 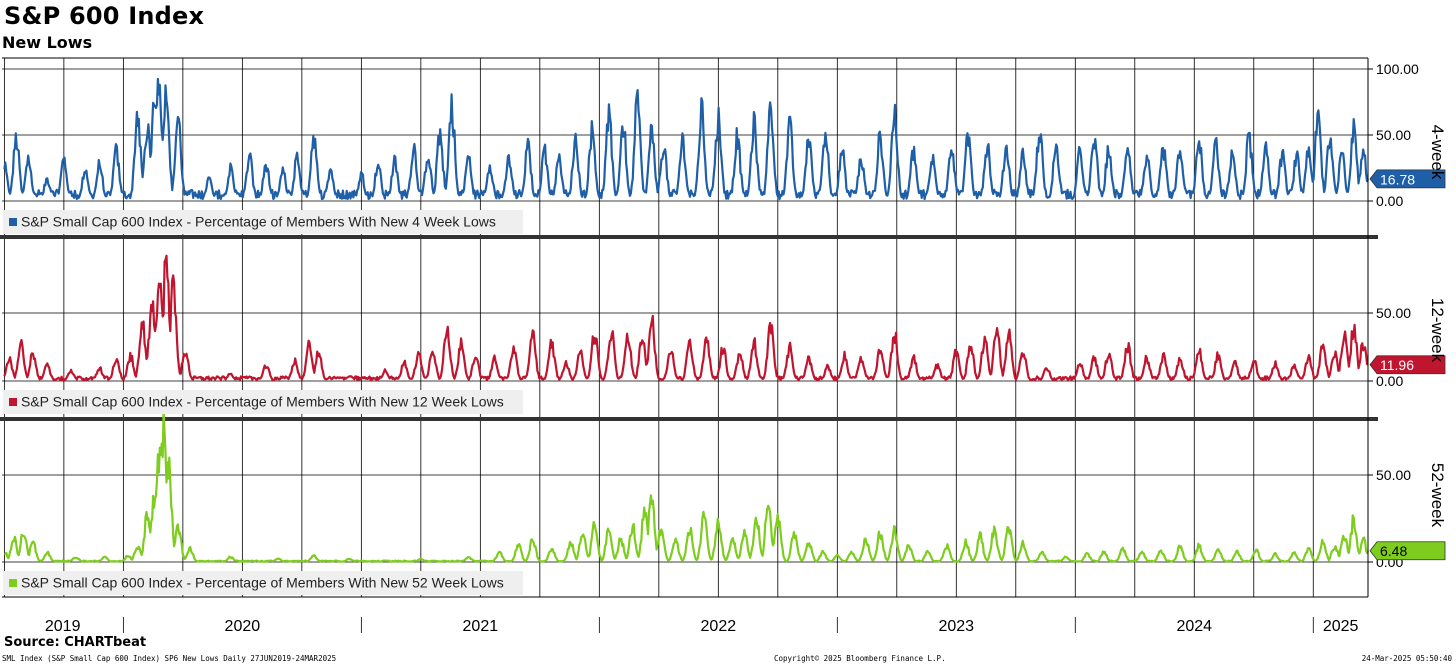 I want to click on source-note: Source: CHARTbeat, so click(x=75, y=642).